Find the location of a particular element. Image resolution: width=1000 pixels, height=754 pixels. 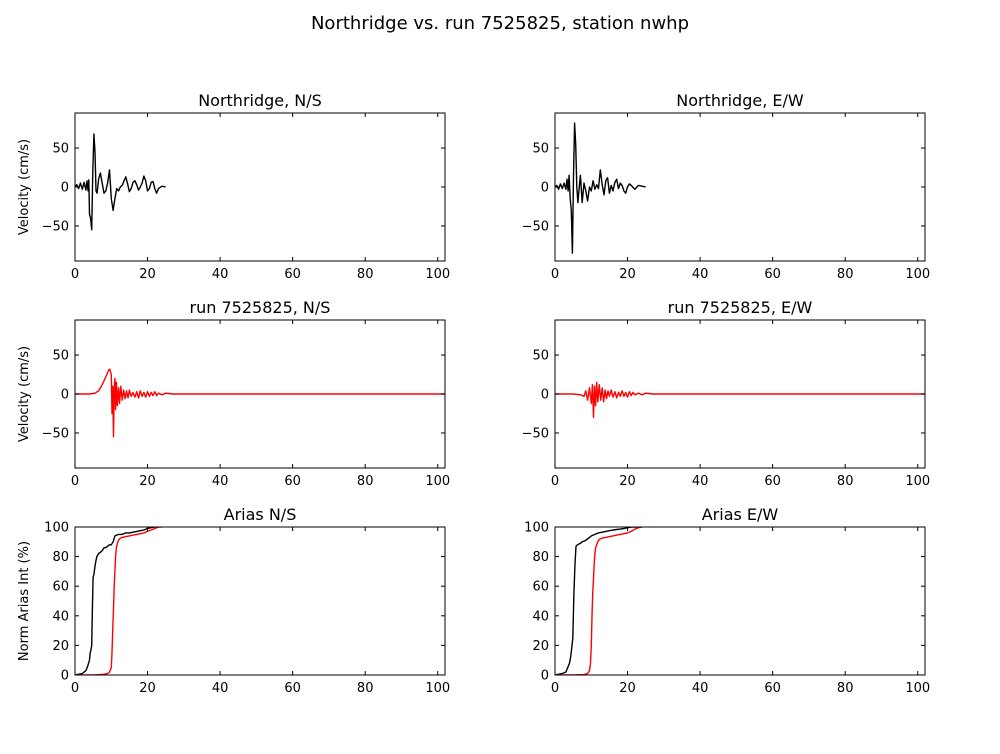

panel-5-ytick-label: 60 is located at coordinates (60, 587).